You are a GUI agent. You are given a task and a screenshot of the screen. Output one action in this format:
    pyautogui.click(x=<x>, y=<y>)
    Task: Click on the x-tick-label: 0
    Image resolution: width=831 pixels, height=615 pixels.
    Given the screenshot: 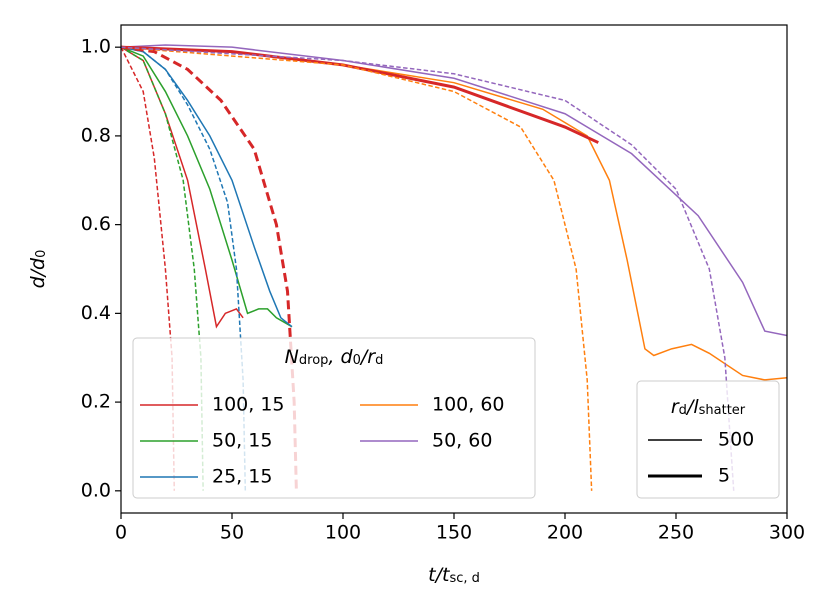 What is the action you would take?
    pyautogui.click(x=121, y=533)
    